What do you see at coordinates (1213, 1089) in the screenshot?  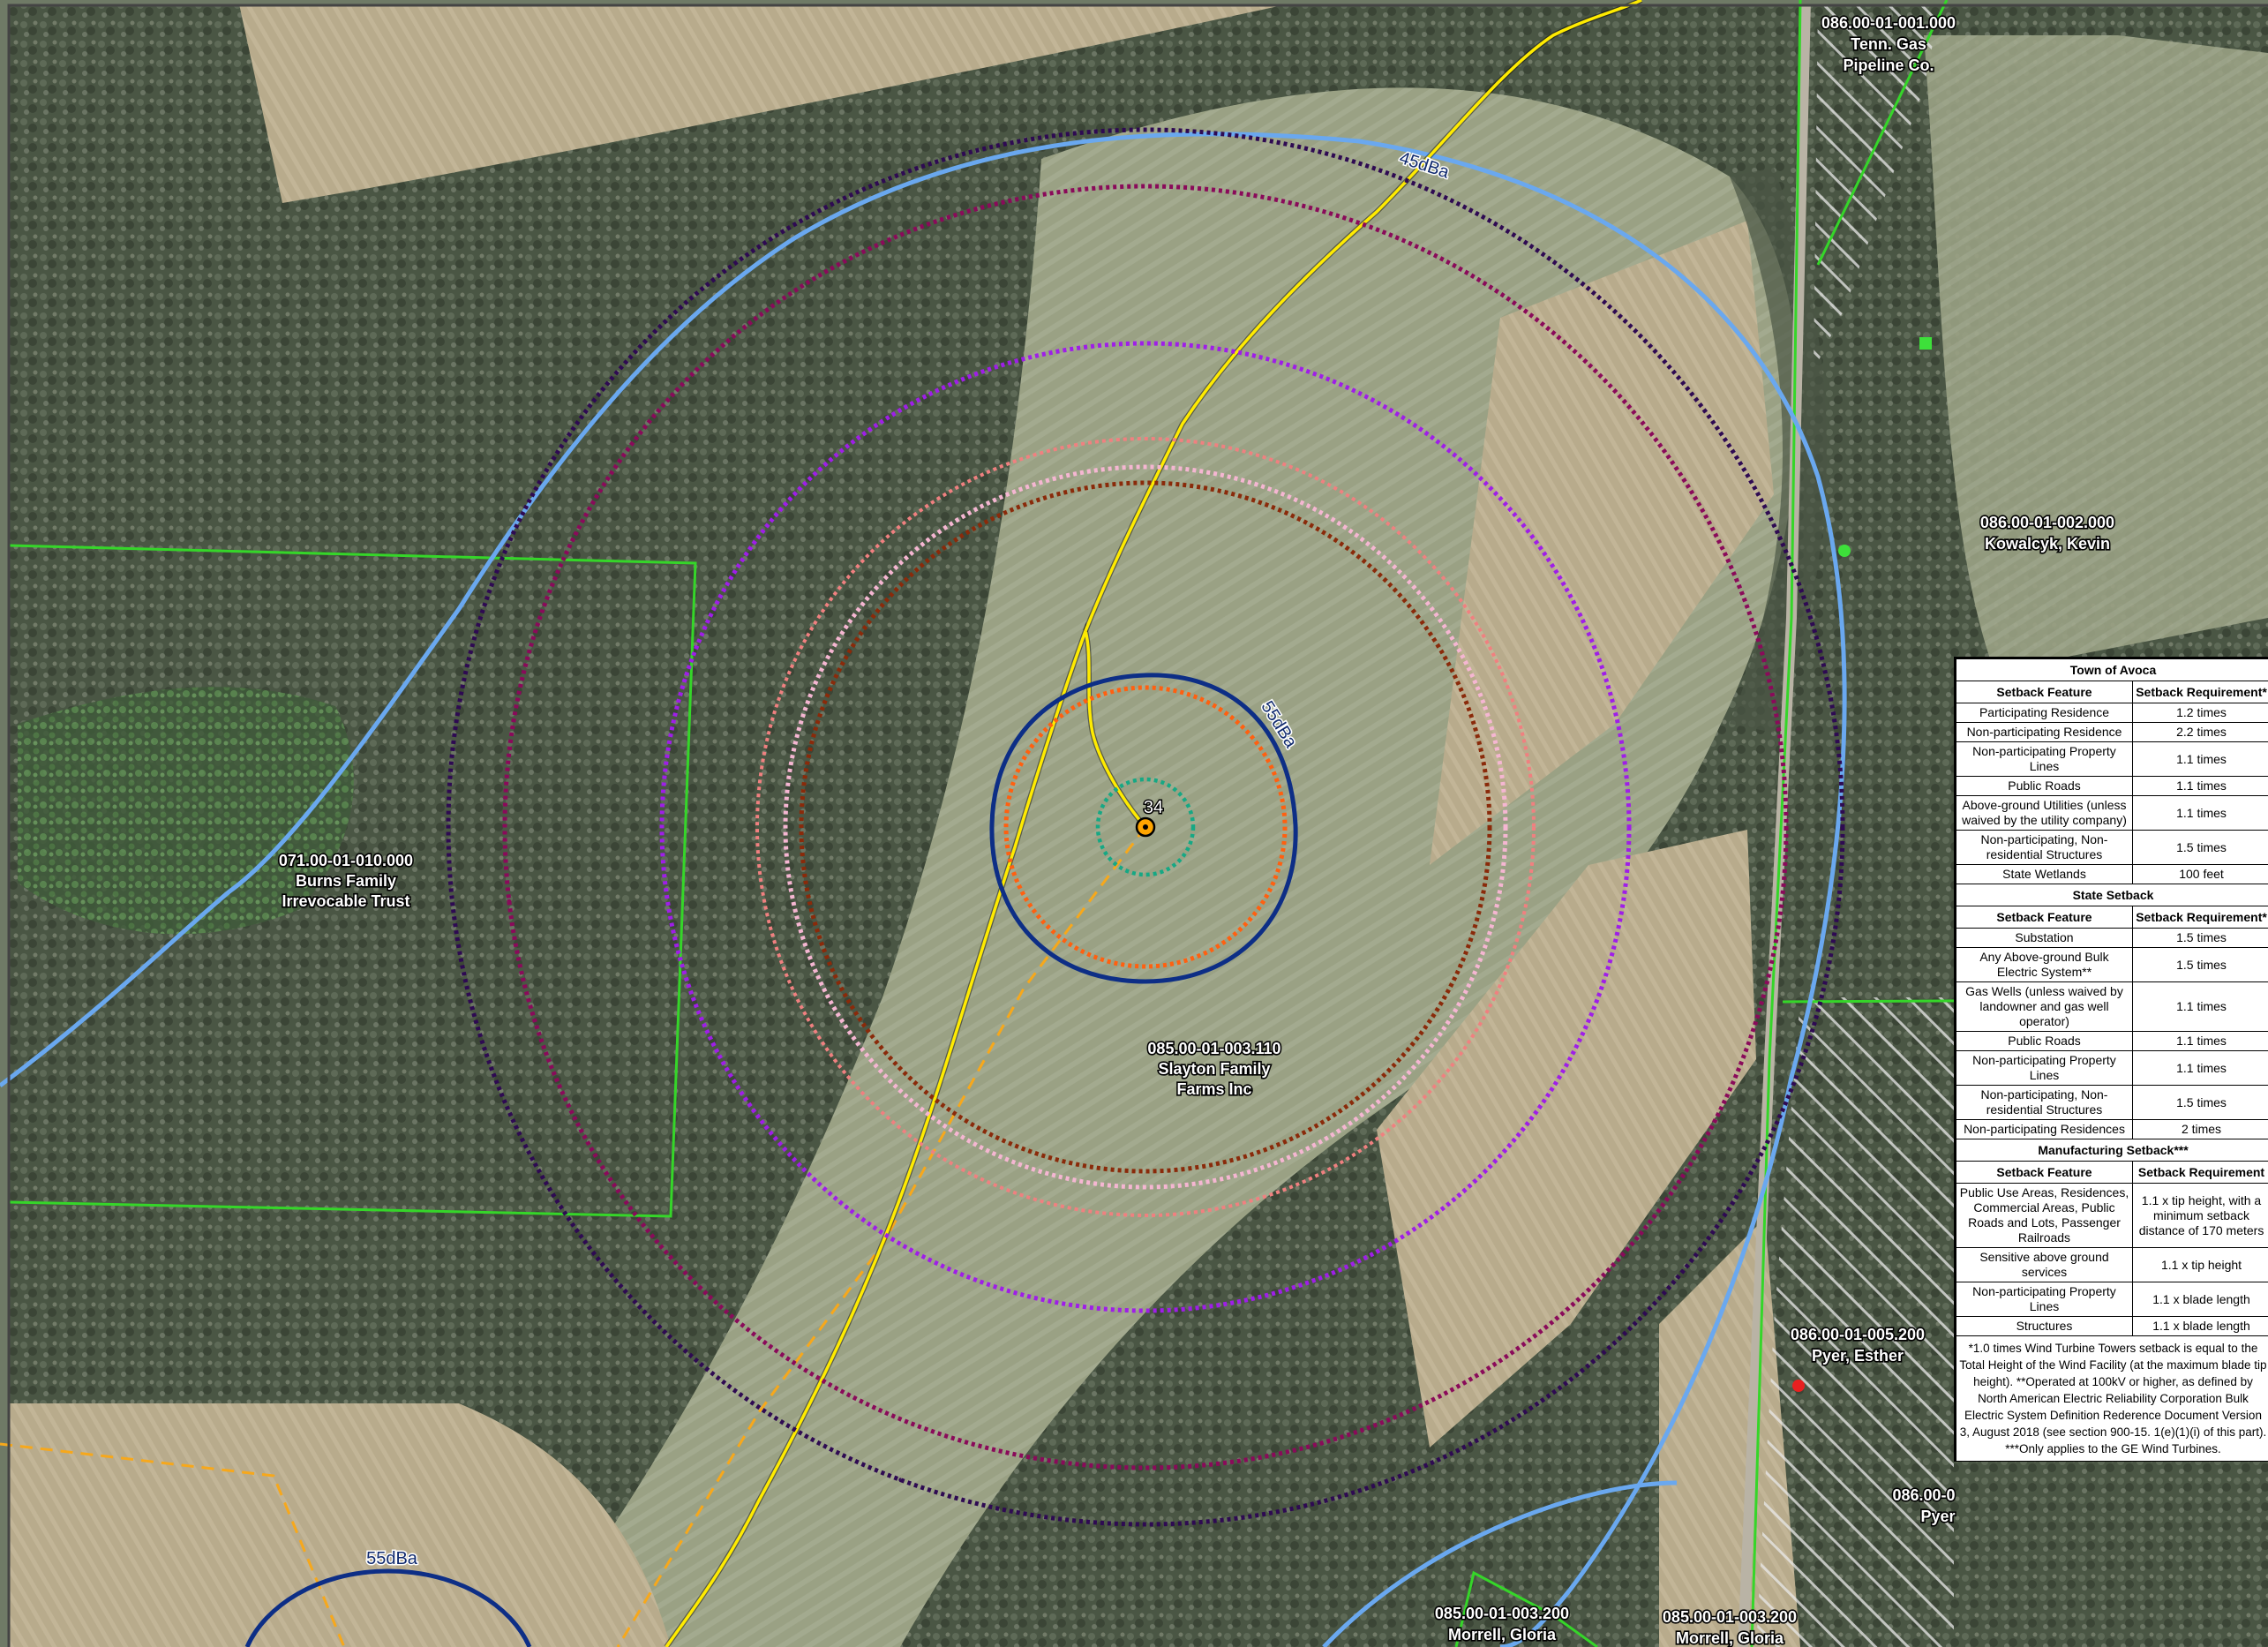 I see `parcel-owner: Farms Inc` at bounding box center [1213, 1089].